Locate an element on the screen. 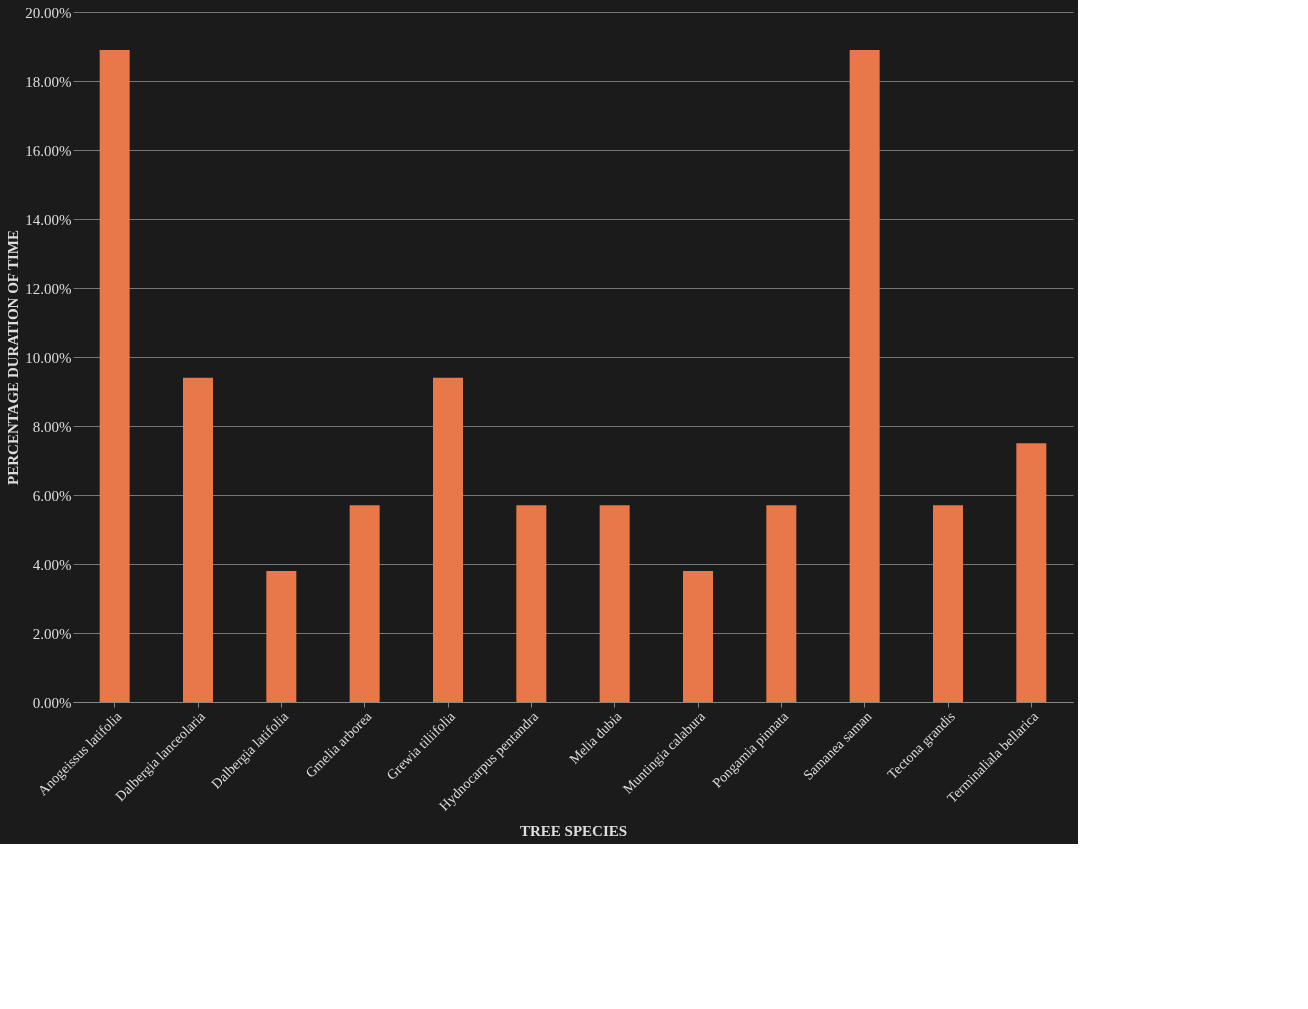 This screenshot has width=1308, height=1009. y-tick-label: 18.00% is located at coordinates (48, 81).